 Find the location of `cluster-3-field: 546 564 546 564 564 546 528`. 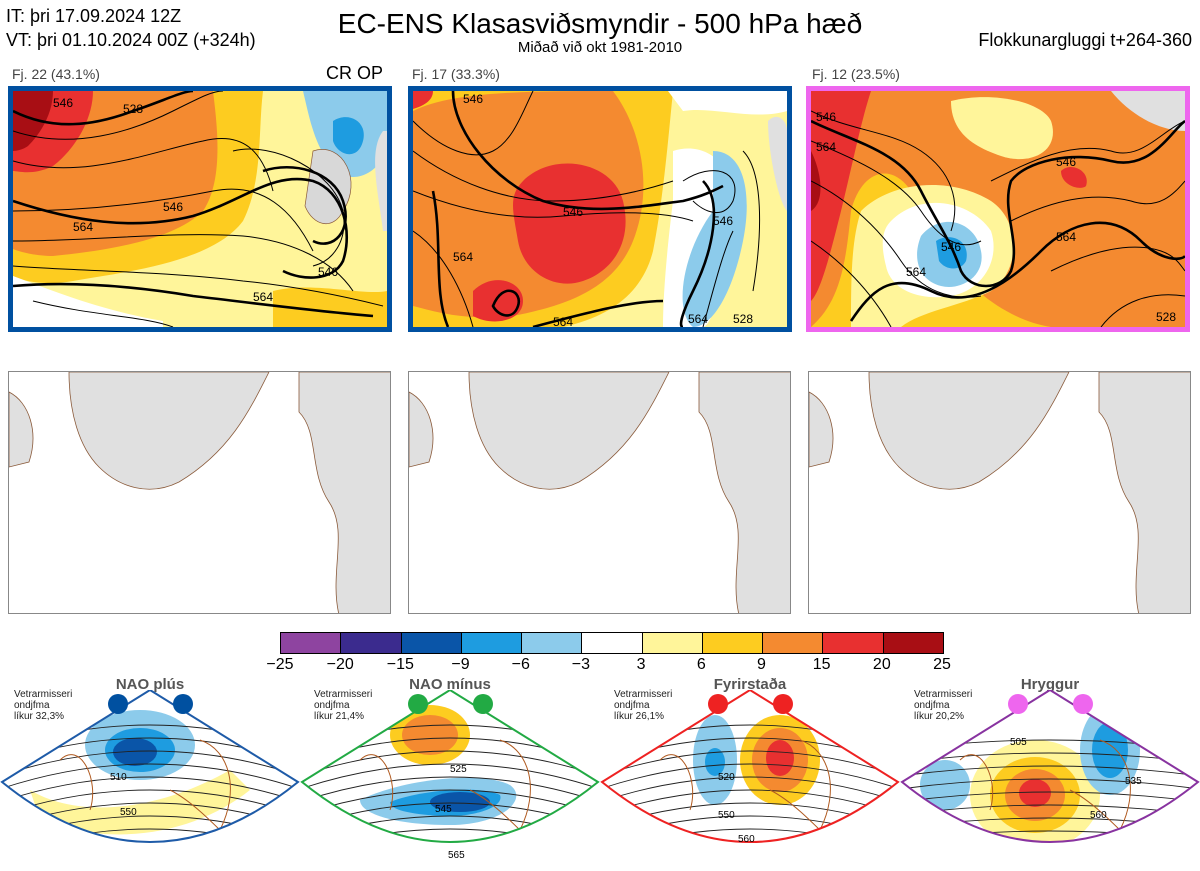

cluster-3-field: 546 564 546 564 564 546 528 is located at coordinates (998, 209).